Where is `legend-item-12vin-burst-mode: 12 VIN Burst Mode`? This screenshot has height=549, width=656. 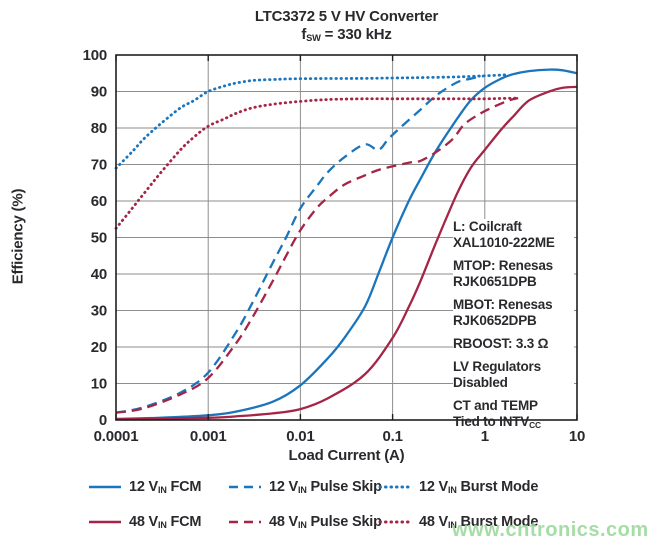
legend-item-12vin-burst-mode: 12 VIN Burst Mode is located at coordinates (458, 487).